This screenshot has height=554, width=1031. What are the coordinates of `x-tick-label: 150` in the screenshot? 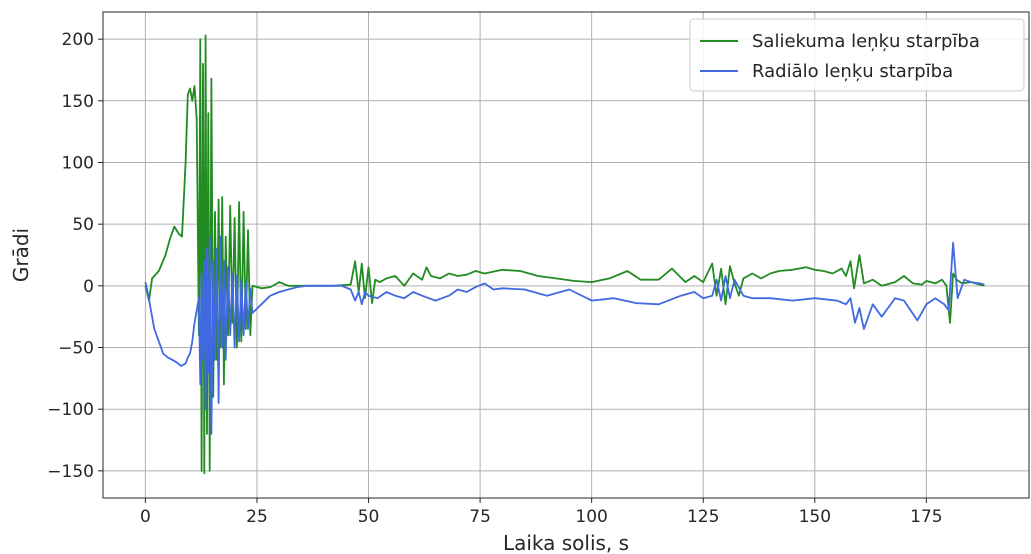 It's located at (815, 517).